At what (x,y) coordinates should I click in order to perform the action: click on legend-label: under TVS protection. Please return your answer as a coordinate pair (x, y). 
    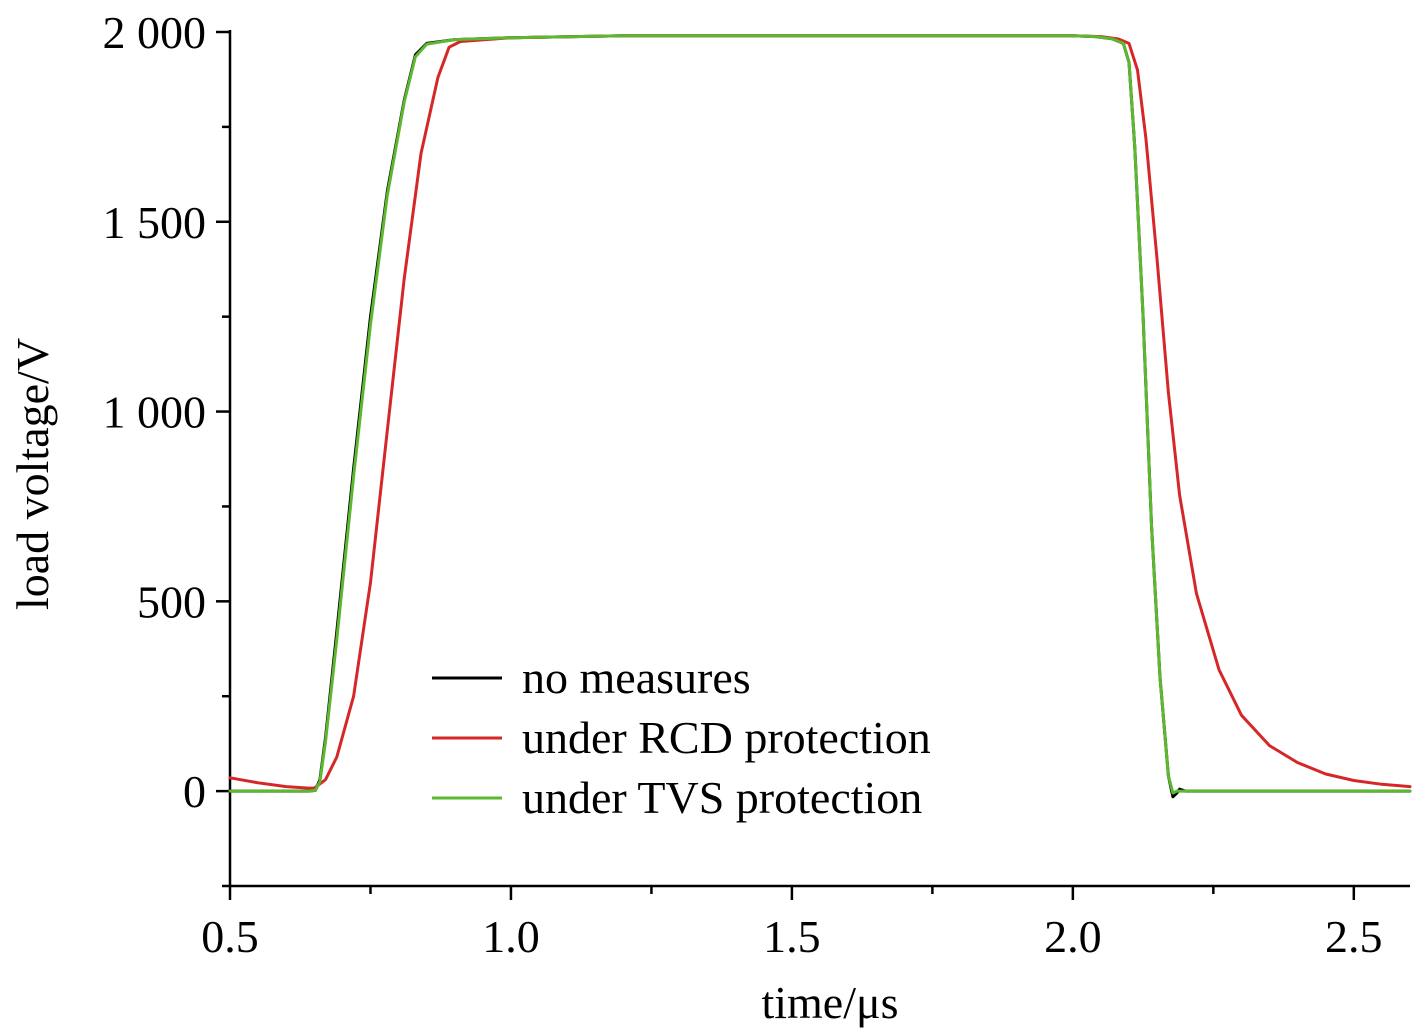
    Looking at the image, I should click on (722, 797).